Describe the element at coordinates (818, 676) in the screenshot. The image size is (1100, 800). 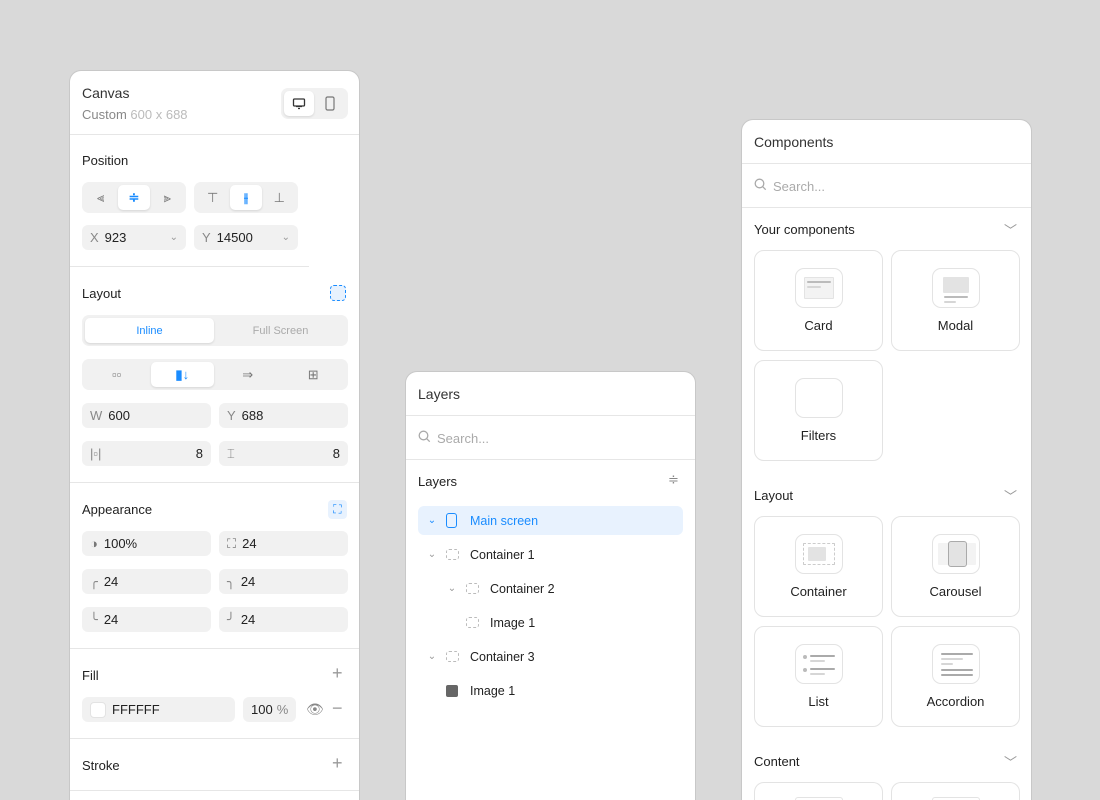
I see `component-card: List` at that location.